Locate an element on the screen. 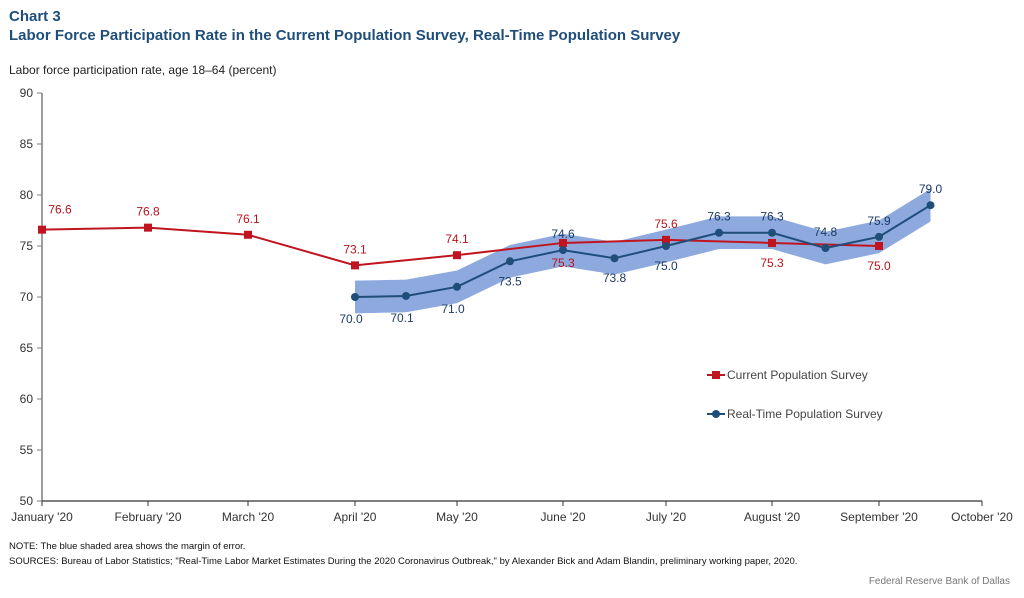  rtps-line is located at coordinates (643, 251).